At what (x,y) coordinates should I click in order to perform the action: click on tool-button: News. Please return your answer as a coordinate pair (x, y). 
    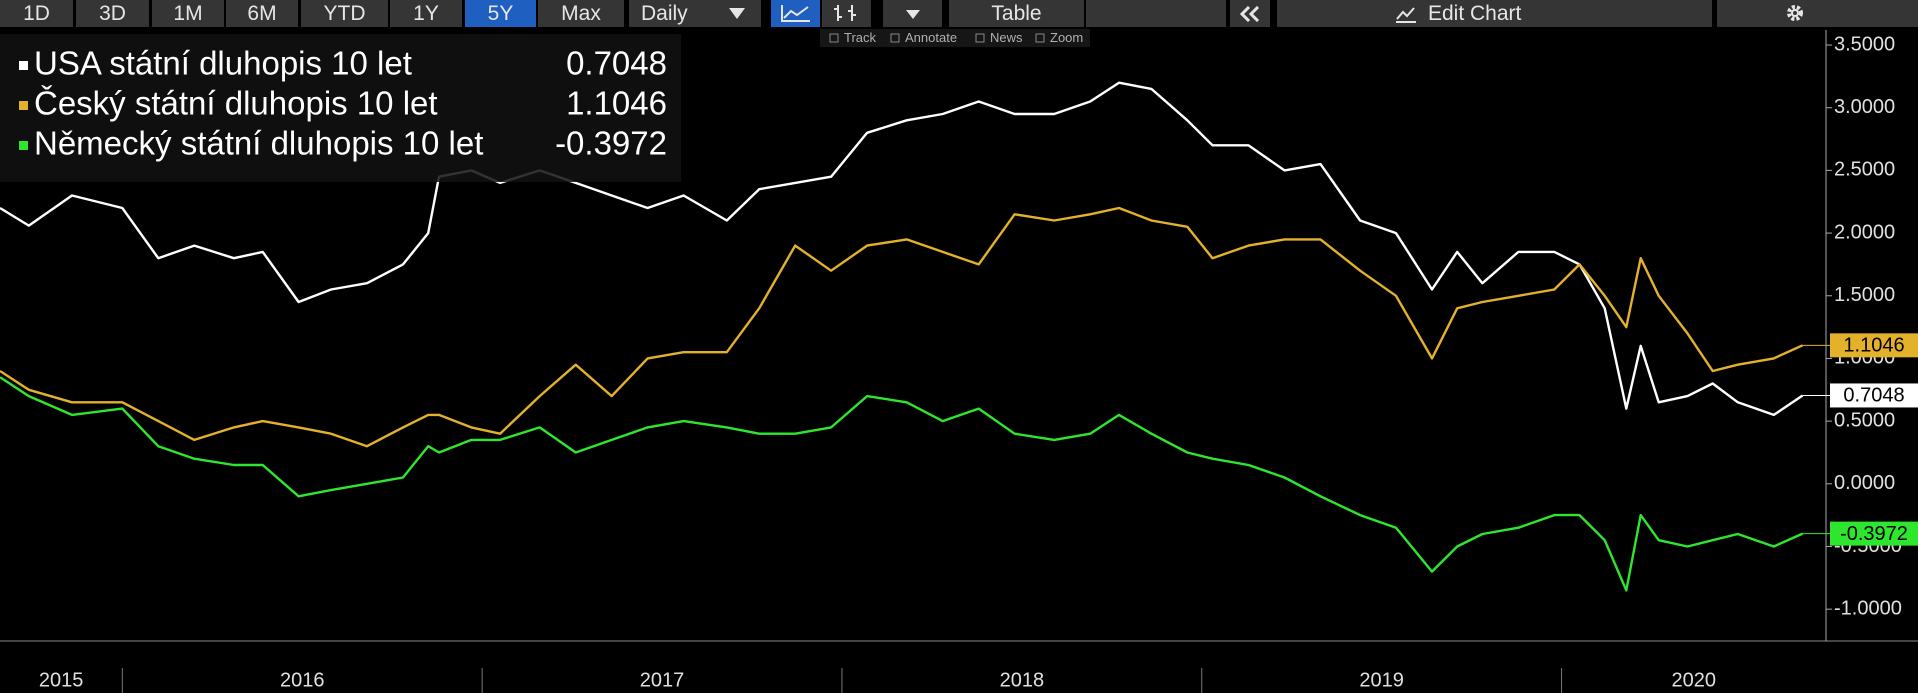
    Looking at the image, I should click on (1006, 37).